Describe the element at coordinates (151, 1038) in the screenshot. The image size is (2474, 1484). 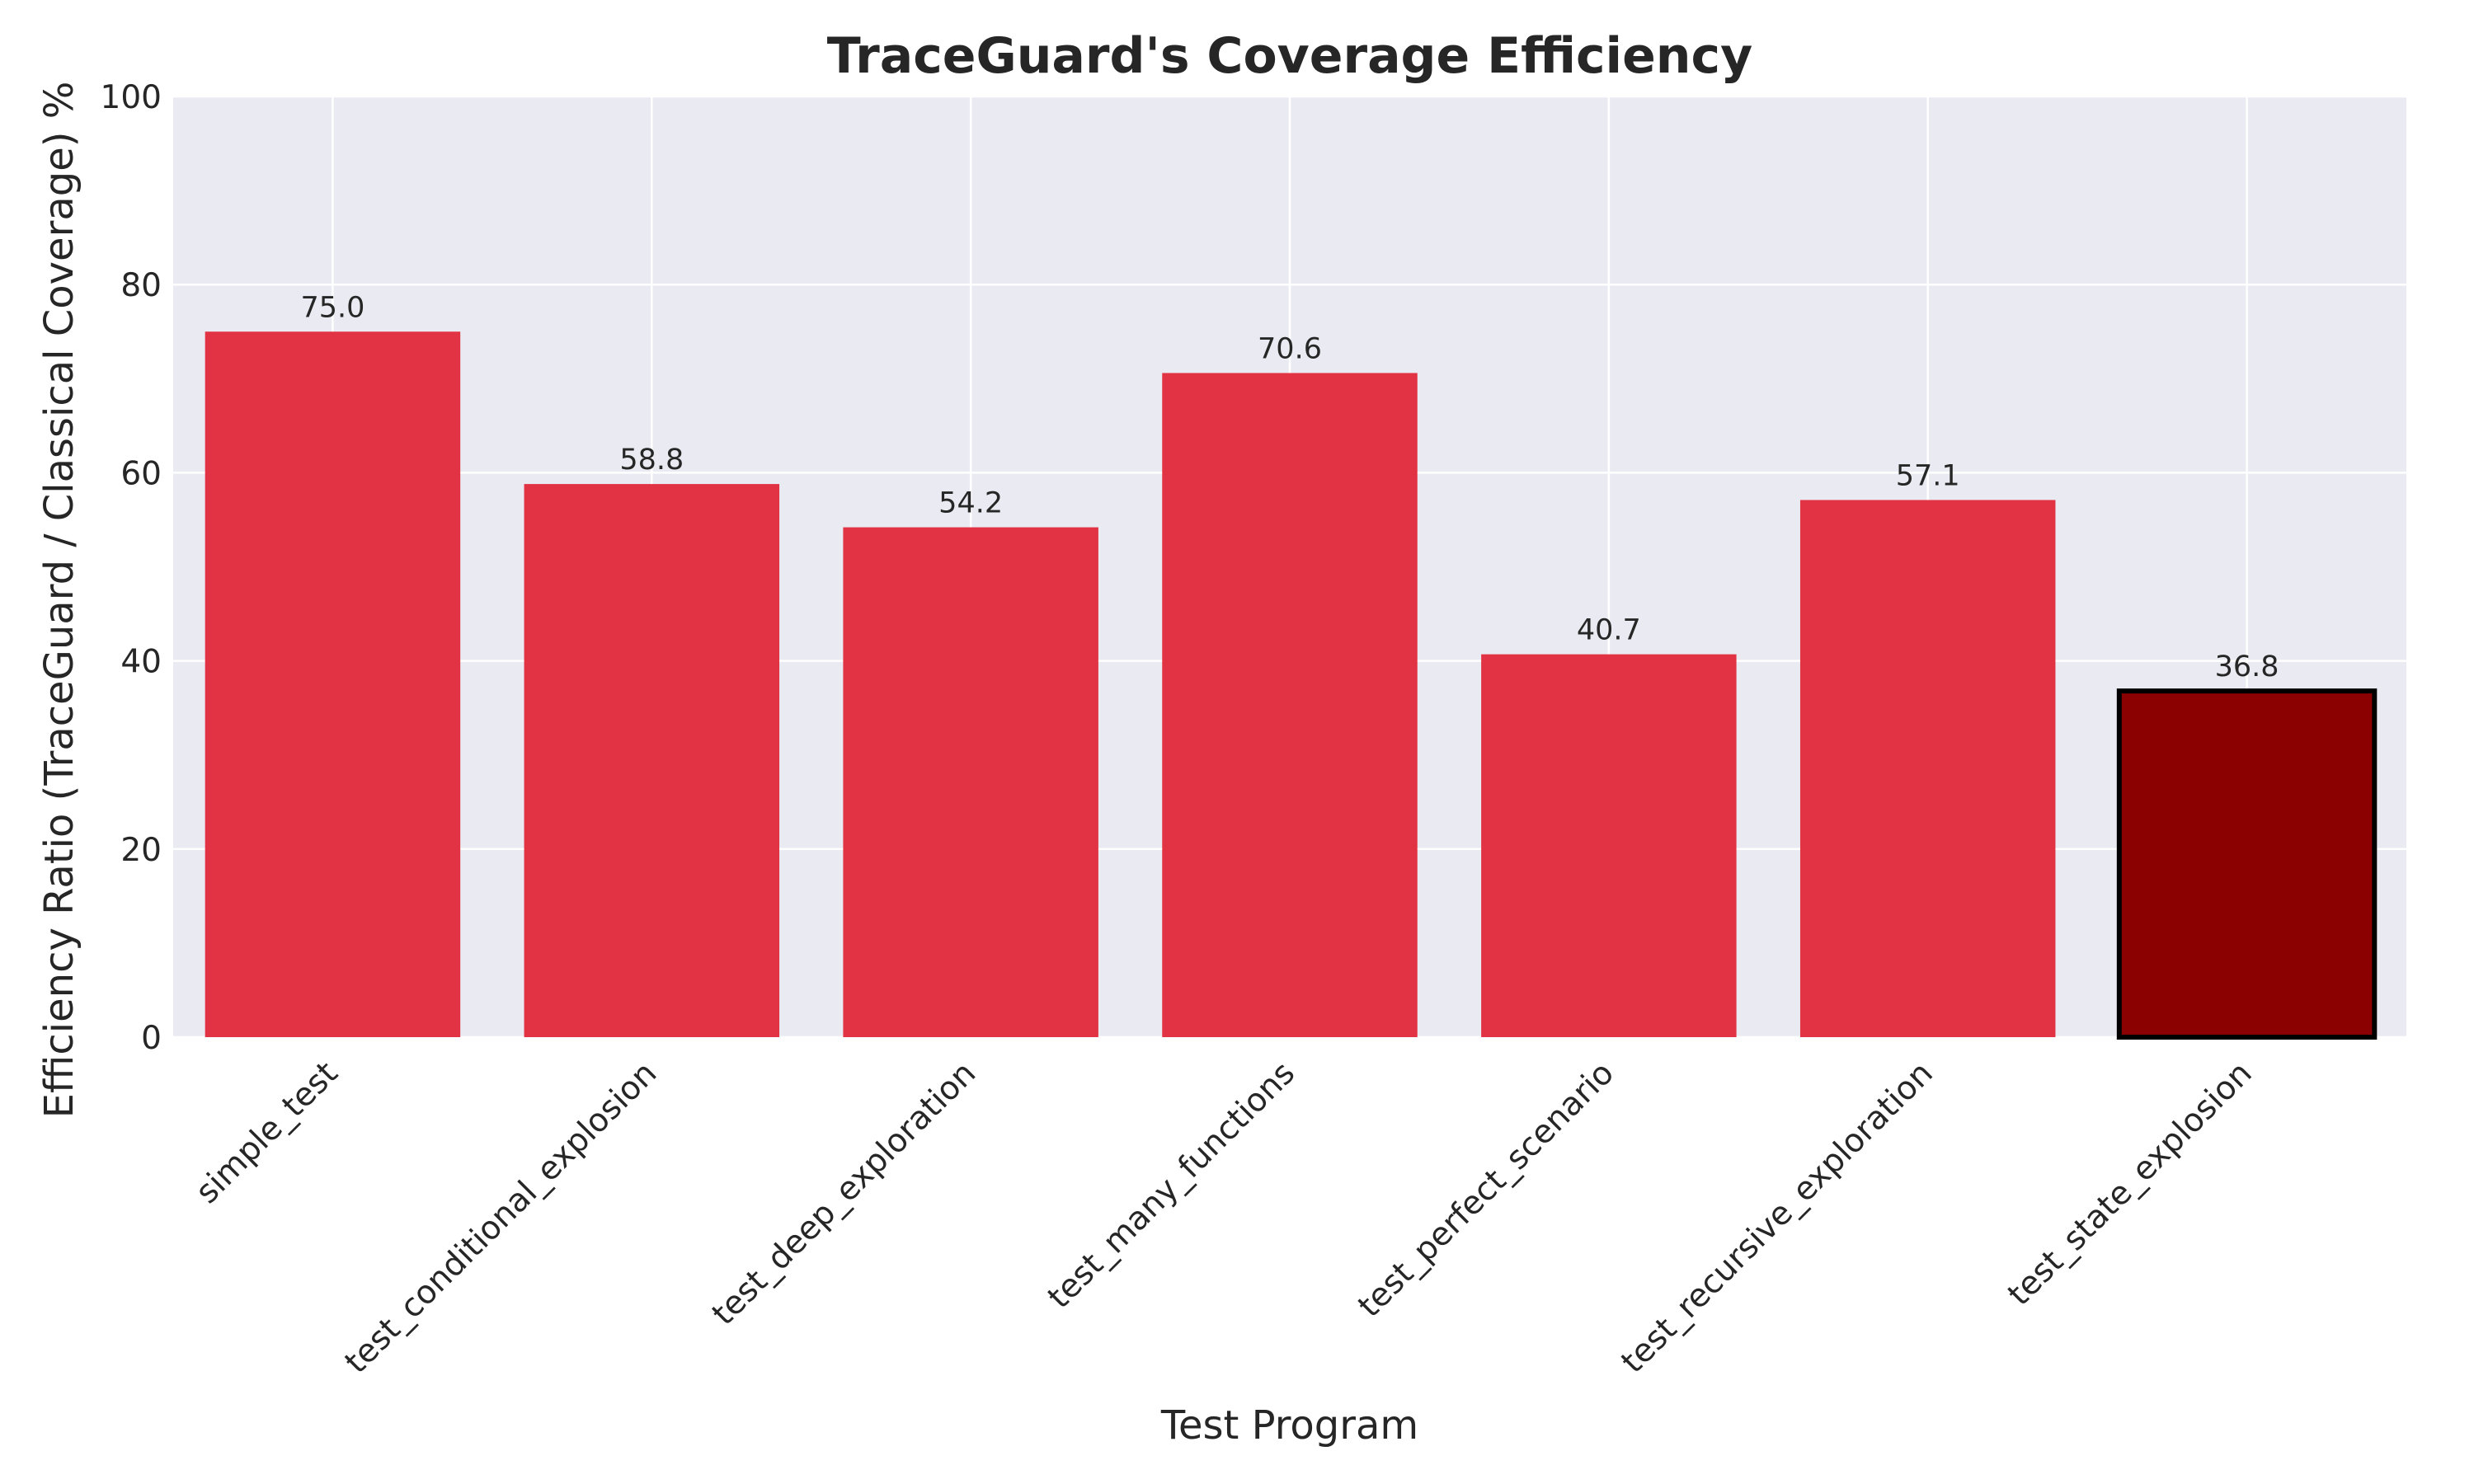
I see `y-tick-label: 0` at that location.